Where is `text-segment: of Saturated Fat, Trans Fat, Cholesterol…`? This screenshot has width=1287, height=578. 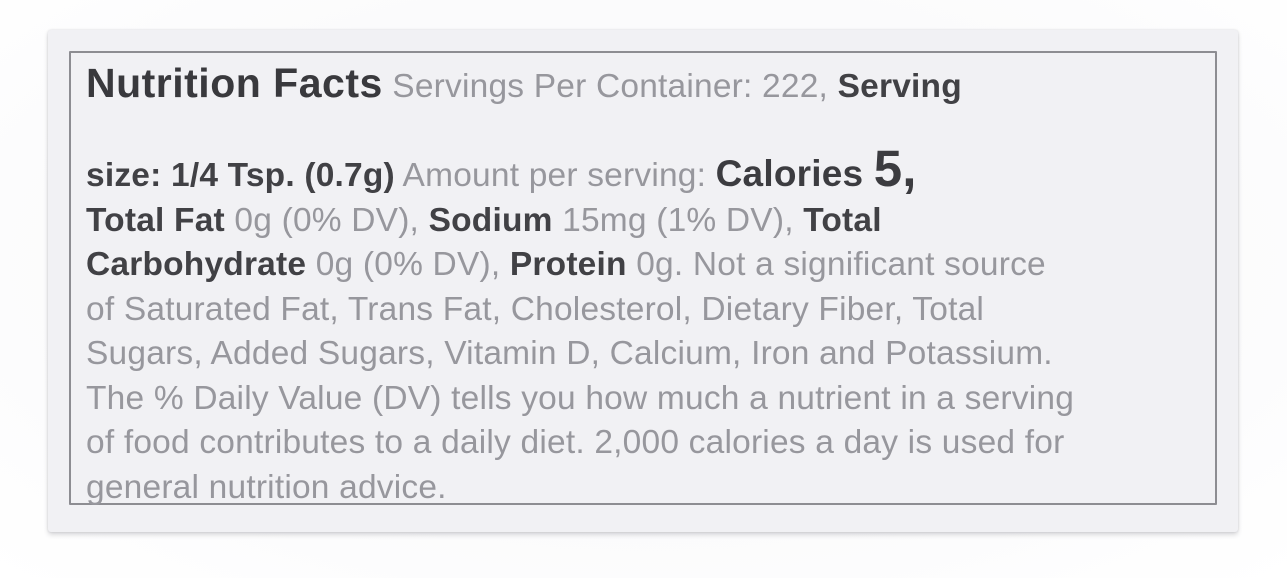
text-segment: of Saturated Fat, Trans Fat, Cholesterol… is located at coordinates (535, 309).